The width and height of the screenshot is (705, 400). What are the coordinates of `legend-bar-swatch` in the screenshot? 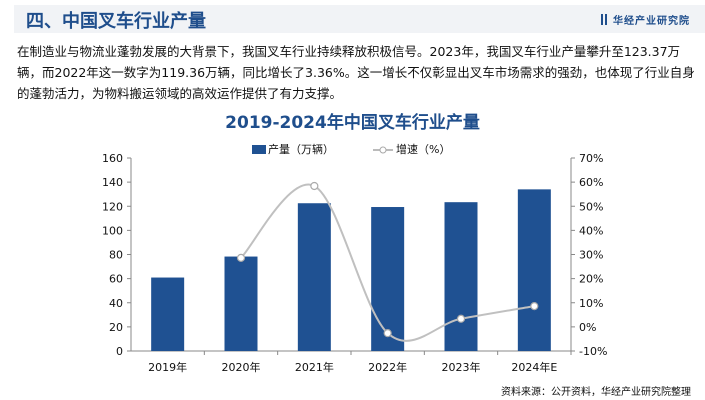 It's located at (259, 149).